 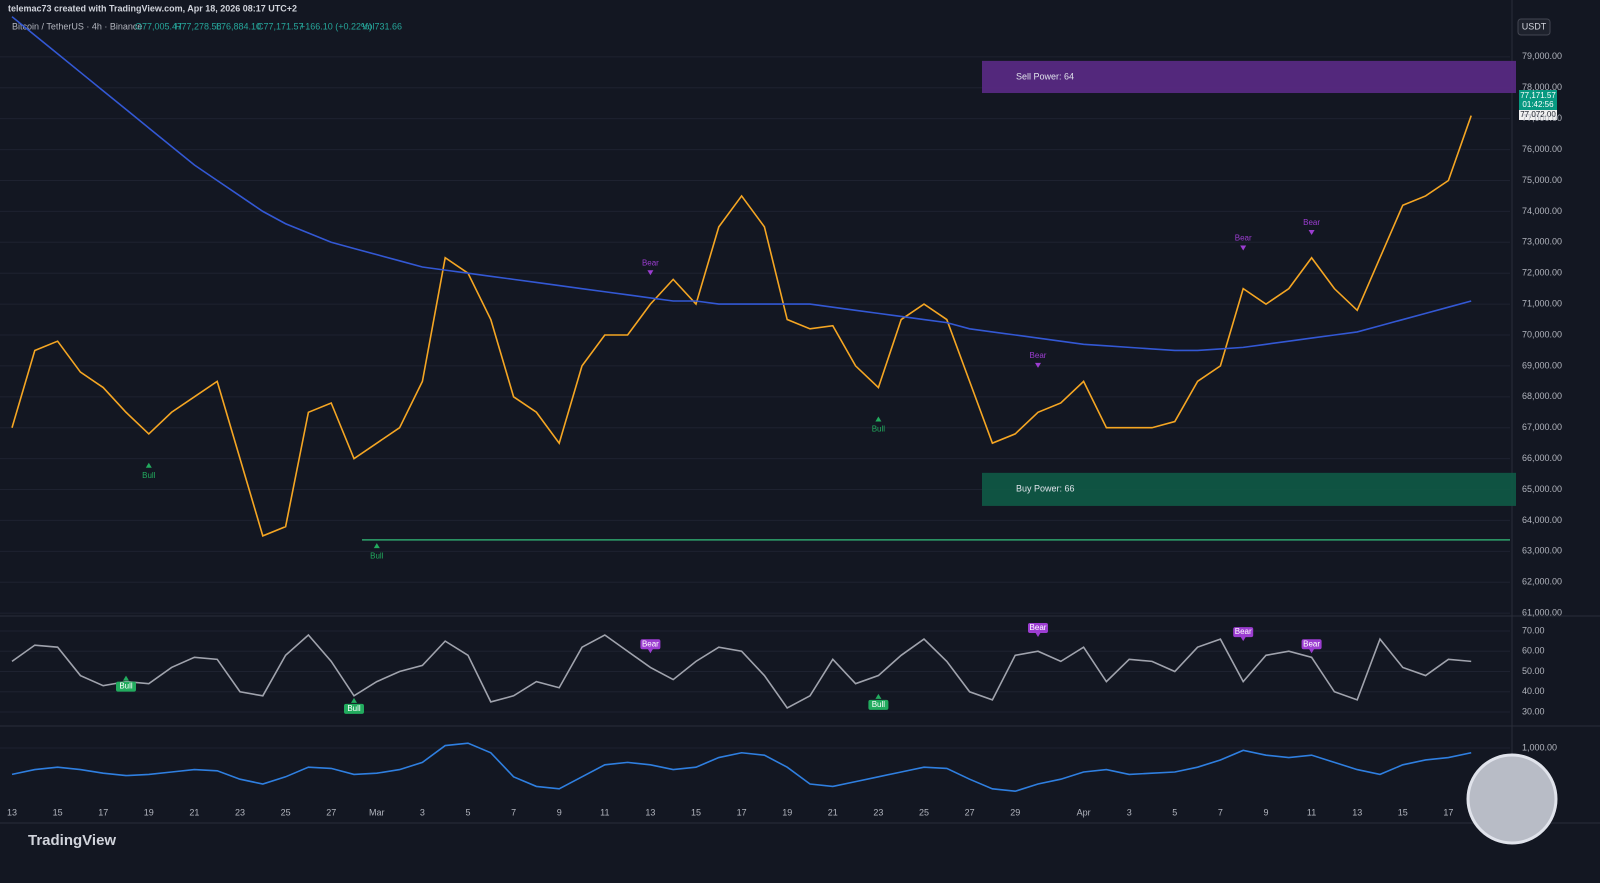 What do you see at coordinates (1084, 812) in the screenshot?
I see `x-tick-label: Apr` at bounding box center [1084, 812].